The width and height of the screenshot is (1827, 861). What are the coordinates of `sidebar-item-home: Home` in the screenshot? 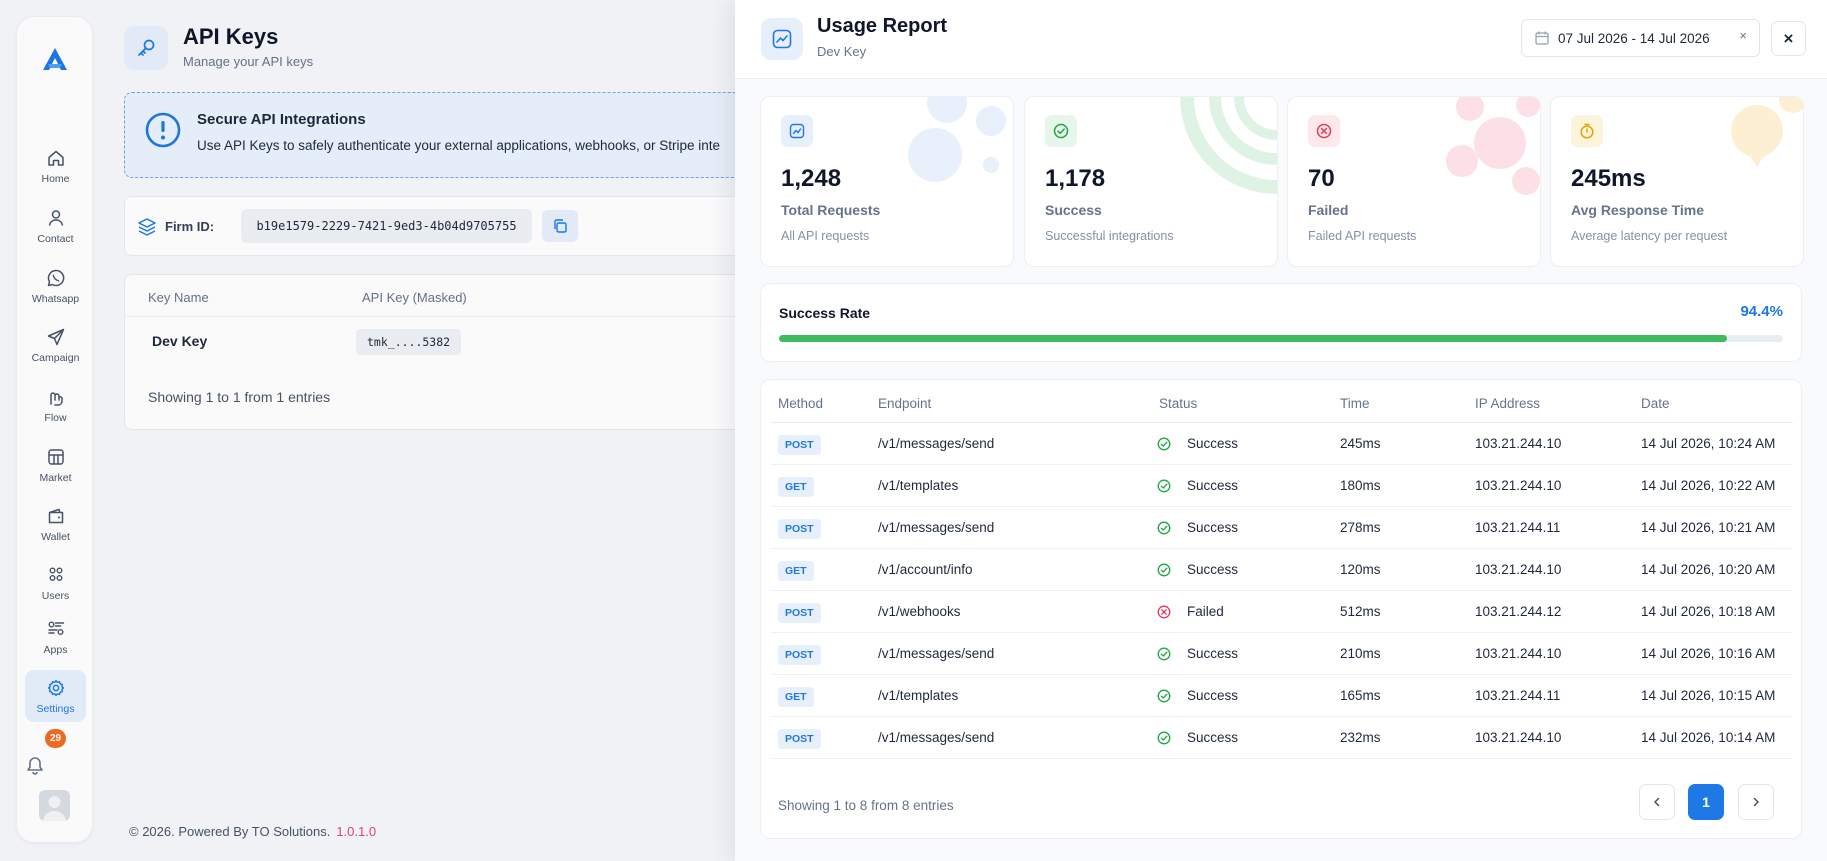 It's located at (55, 166).